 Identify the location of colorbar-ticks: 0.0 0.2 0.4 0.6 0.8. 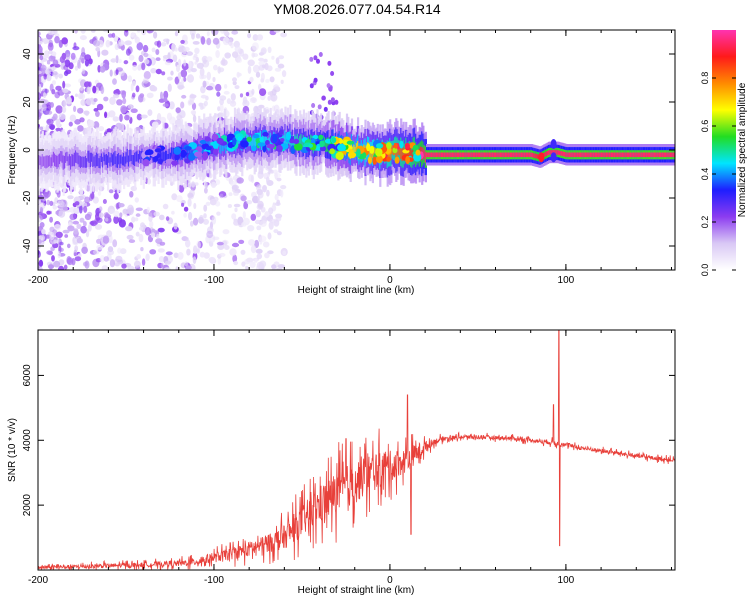
(718, 174).